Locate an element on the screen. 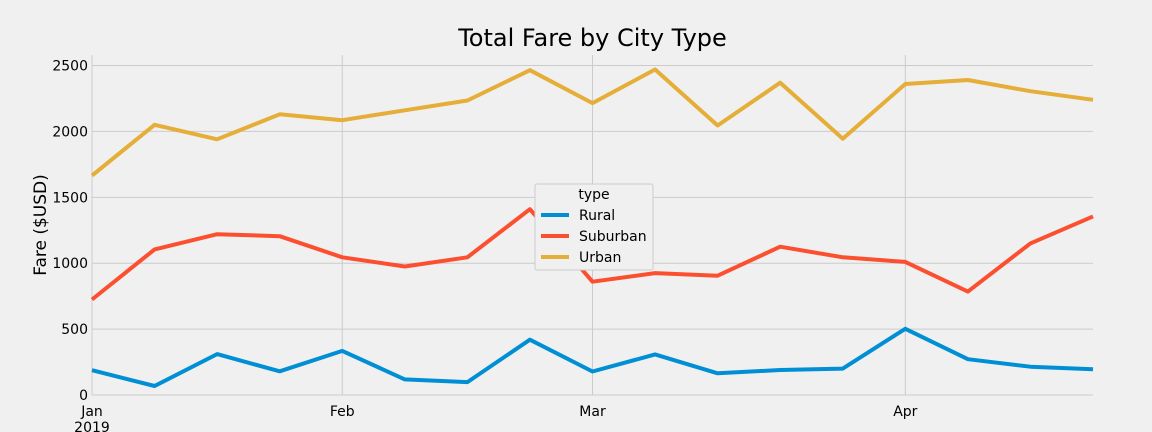 This screenshot has width=1152, height=432. x-tick-label: Mar is located at coordinates (592, 412).